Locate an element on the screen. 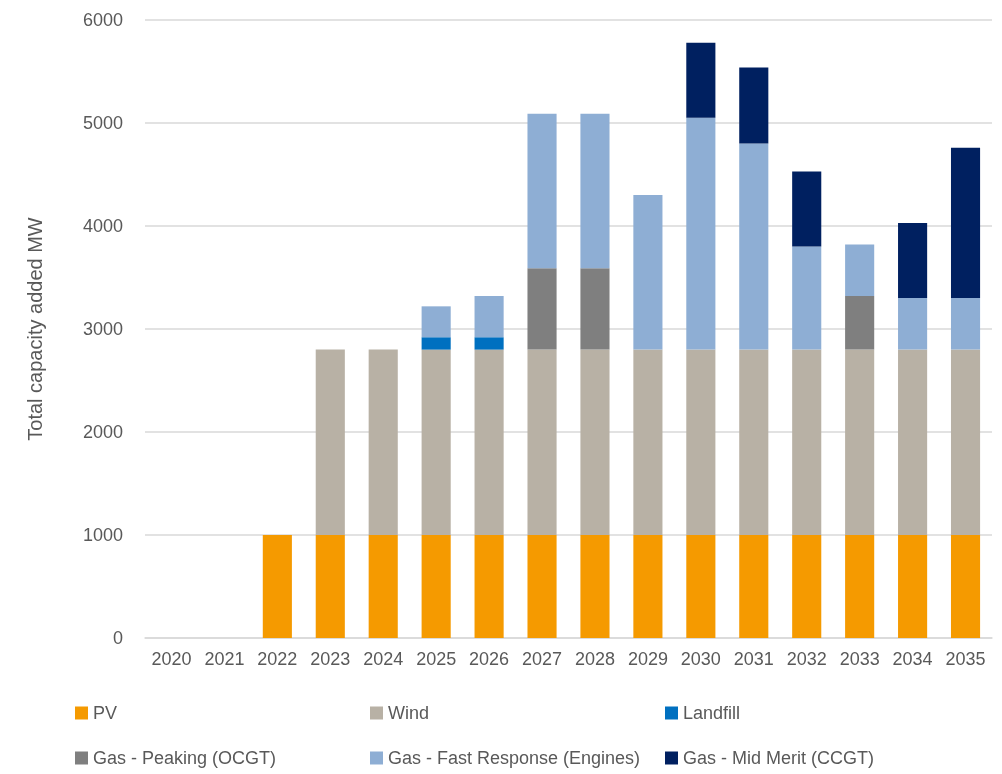  x-tick-label: 2026 is located at coordinates (489, 659).